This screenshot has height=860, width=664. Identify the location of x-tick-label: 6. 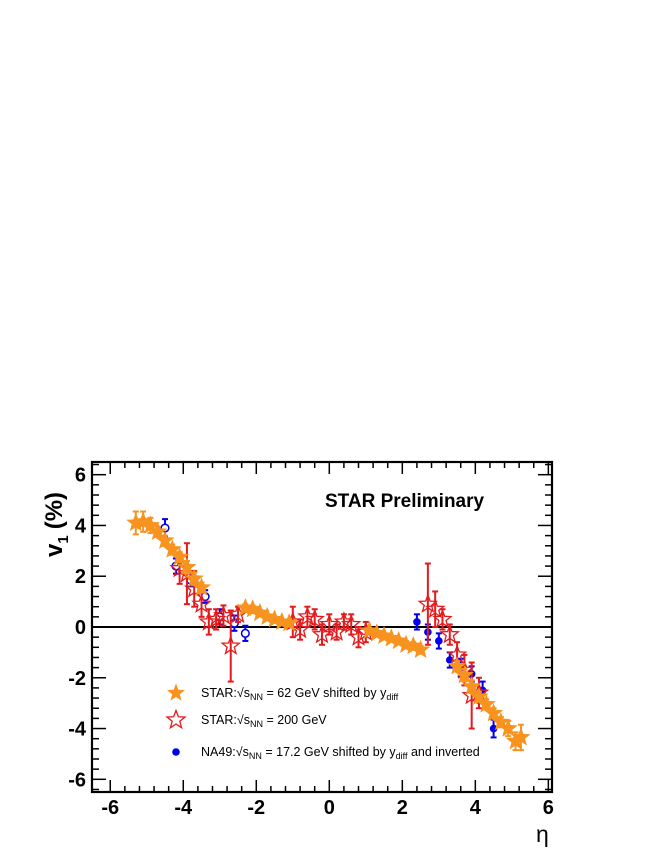
(548, 808).